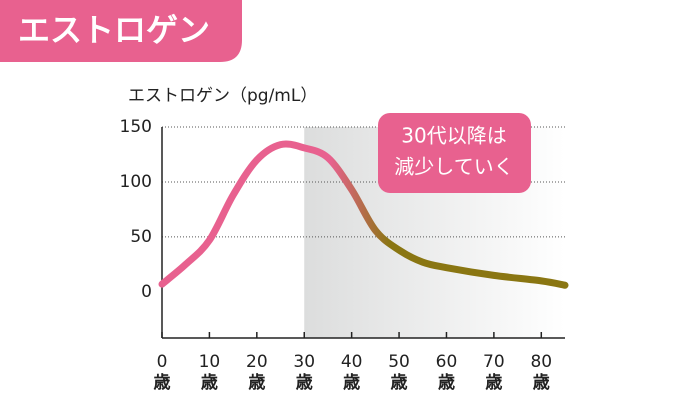 The height and width of the screenshot is (413, 681). What do you see at coordinates (352, 362) in the screenshot?
I see `x-tick-label: 40` at bounding box center [352, 362].